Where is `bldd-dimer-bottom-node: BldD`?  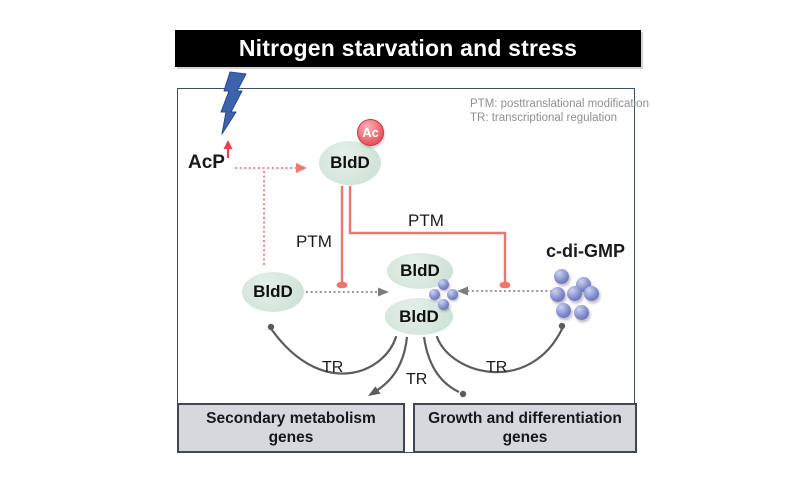
bldd-dimer-bottom-node: BldD is located at coordinates (419, 316).